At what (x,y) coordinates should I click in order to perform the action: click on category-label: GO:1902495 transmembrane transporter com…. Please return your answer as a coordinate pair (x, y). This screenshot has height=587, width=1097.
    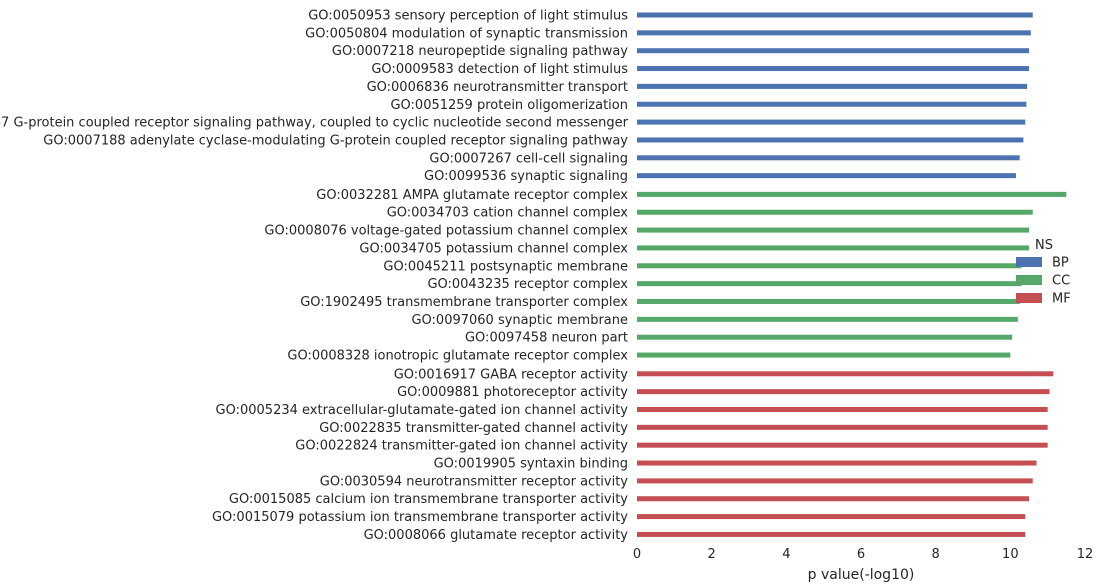
    Looking at the image, I should click on (464, 302).